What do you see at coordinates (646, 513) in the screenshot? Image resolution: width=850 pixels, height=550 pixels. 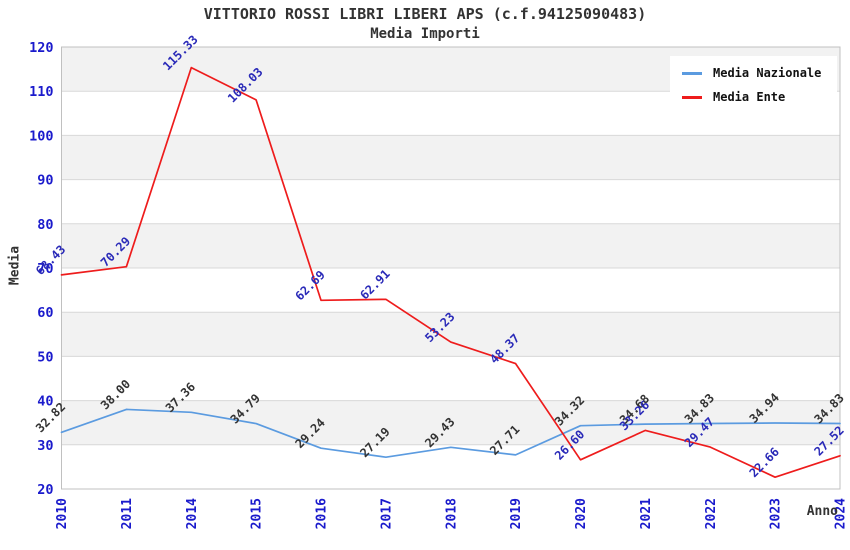 I see `x-tick-label: 2021` at bounding box center [646, 513].